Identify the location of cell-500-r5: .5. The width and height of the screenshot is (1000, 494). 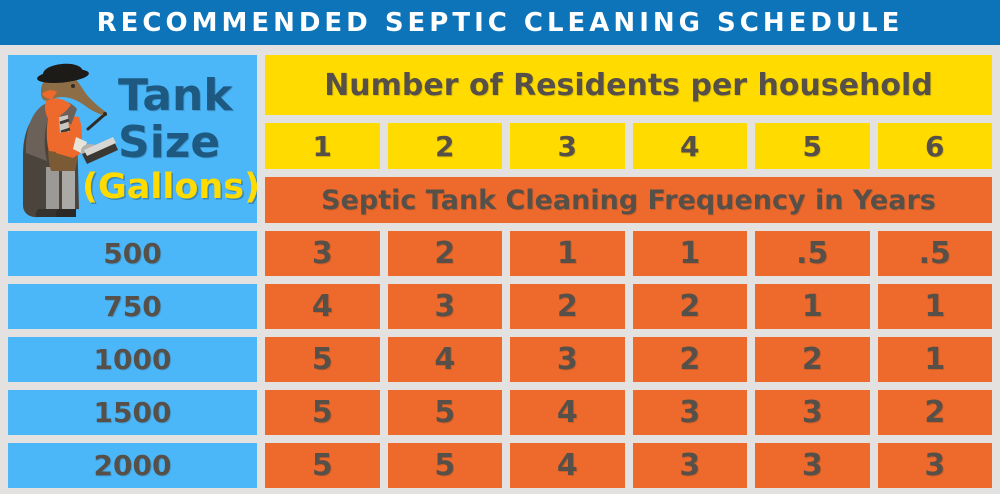
(812, 253).